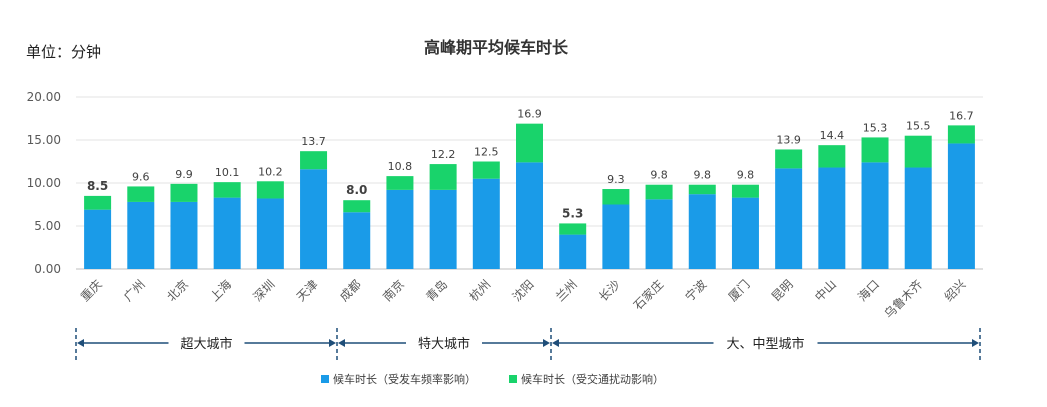 This screenshot has width=1047, height=407. What do you see at coordinates (648, 295) in the screenshot?
I see `x-tick-label: 石家庄` at bounding box center [648, 295].